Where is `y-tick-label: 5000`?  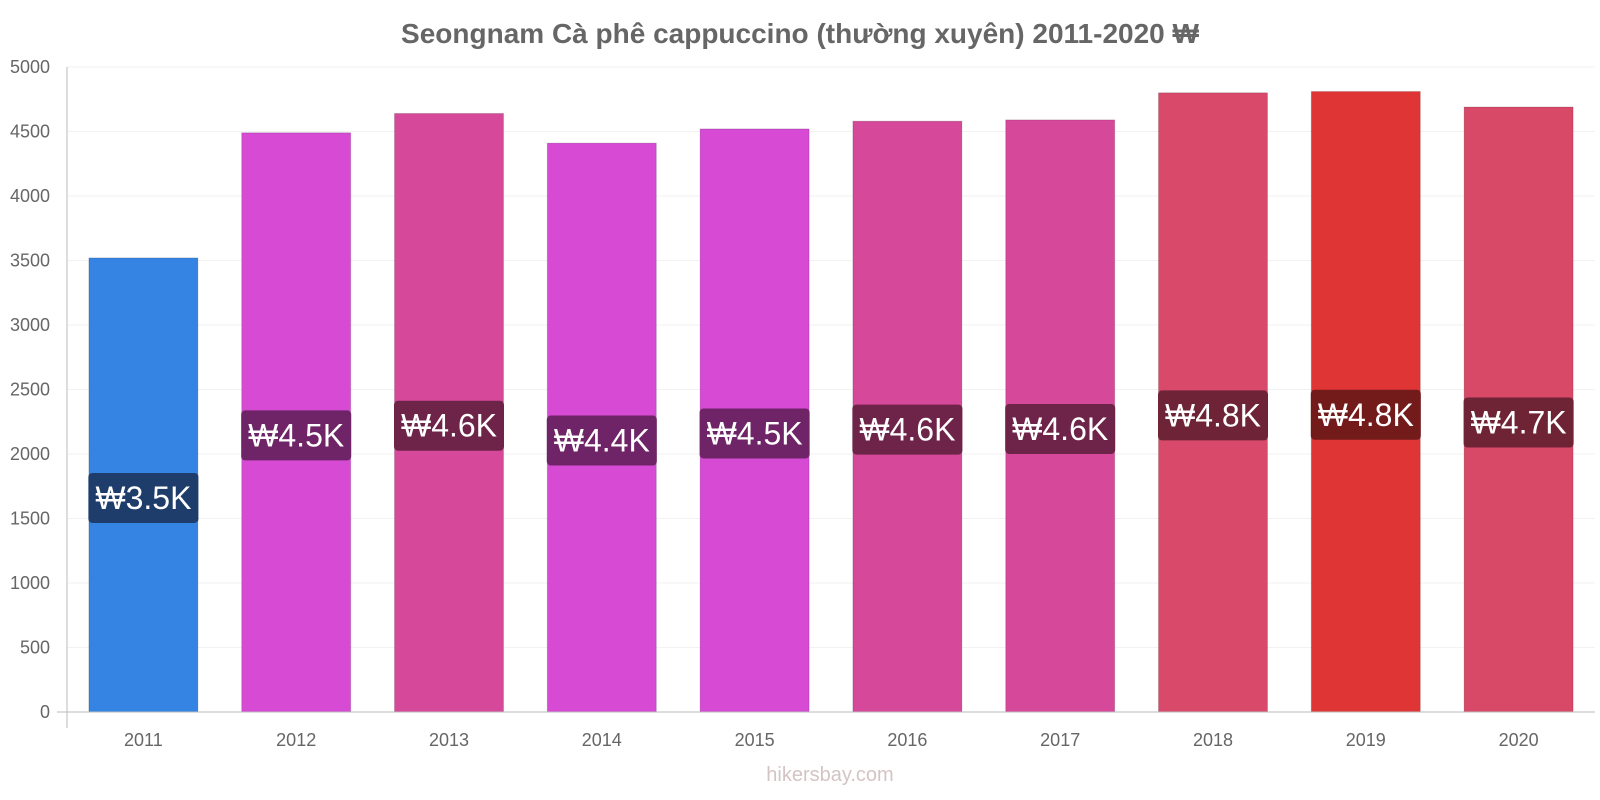 y-tick-label: 5000 is located at coordinates (30, 67).